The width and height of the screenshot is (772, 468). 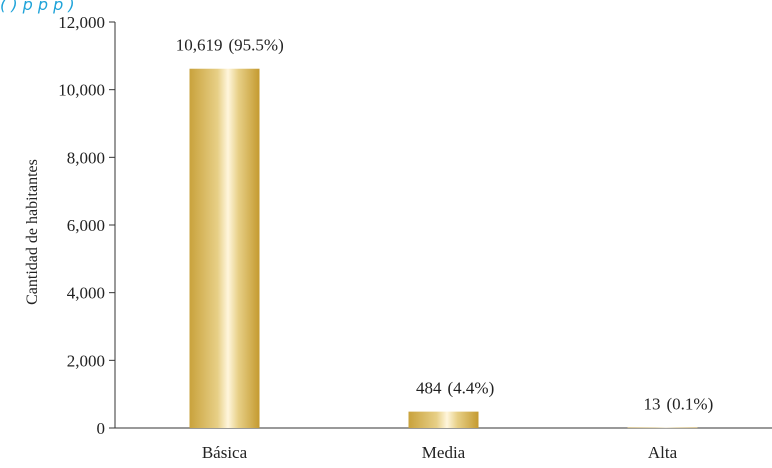 I want to click on y-axis-title: Cantidad de habitantes, so click(x=32, y=232).